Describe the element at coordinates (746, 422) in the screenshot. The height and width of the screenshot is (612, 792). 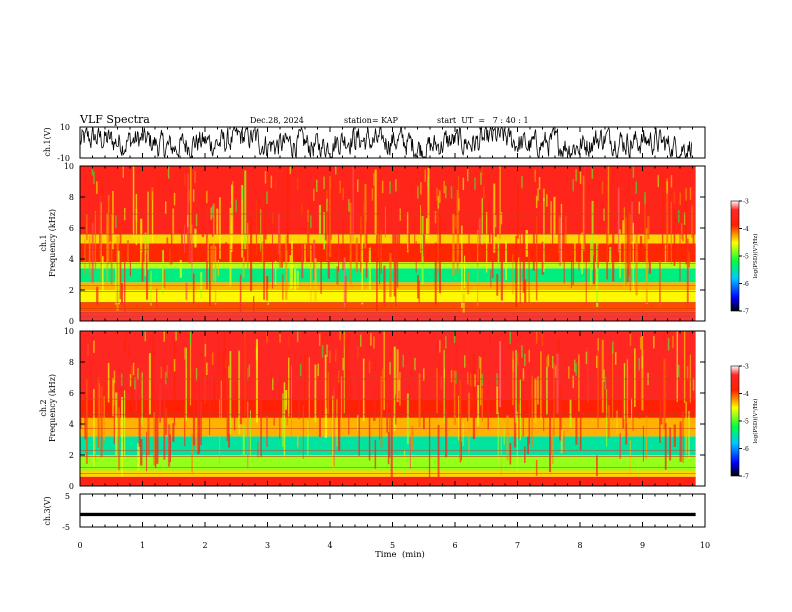
I see `colorbar-tick-label: -5` at that location.